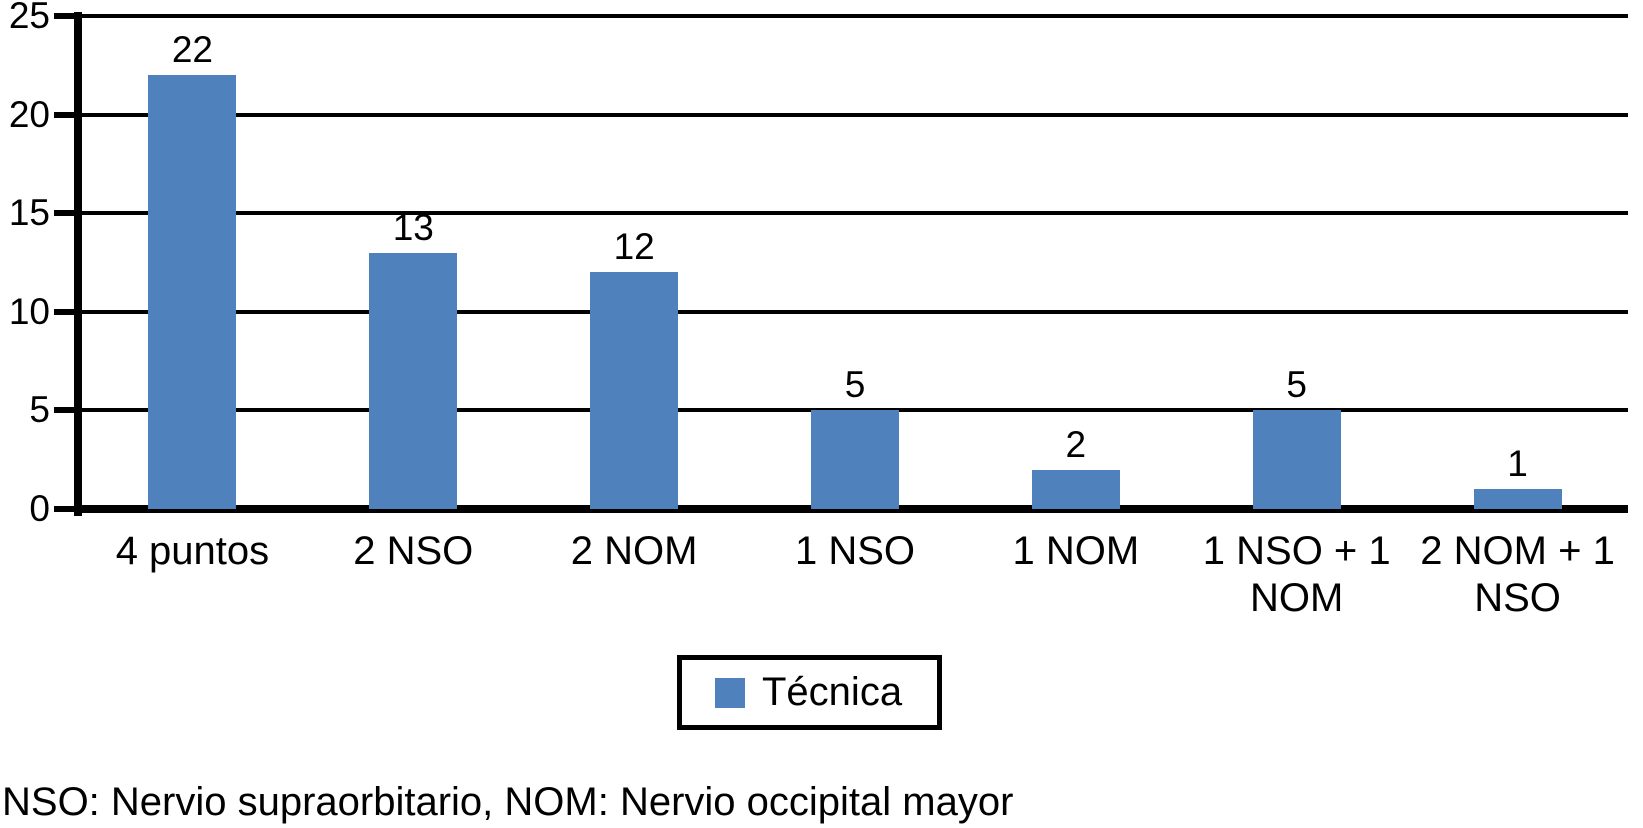 The width and height of the screenshot is (1643, 828). Describe the element at coordinates (1296, 574) in the screenshot. I see `category-label-6: 1 NSO + 1 NOM` at that location.